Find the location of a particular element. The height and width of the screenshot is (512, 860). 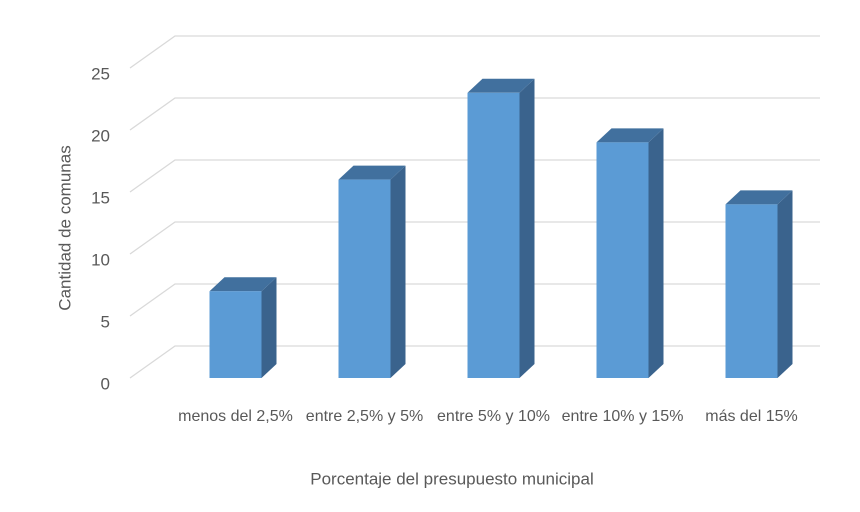

x-tick-label: entre 2,5% y 5% is located at coordinates (364, 416).